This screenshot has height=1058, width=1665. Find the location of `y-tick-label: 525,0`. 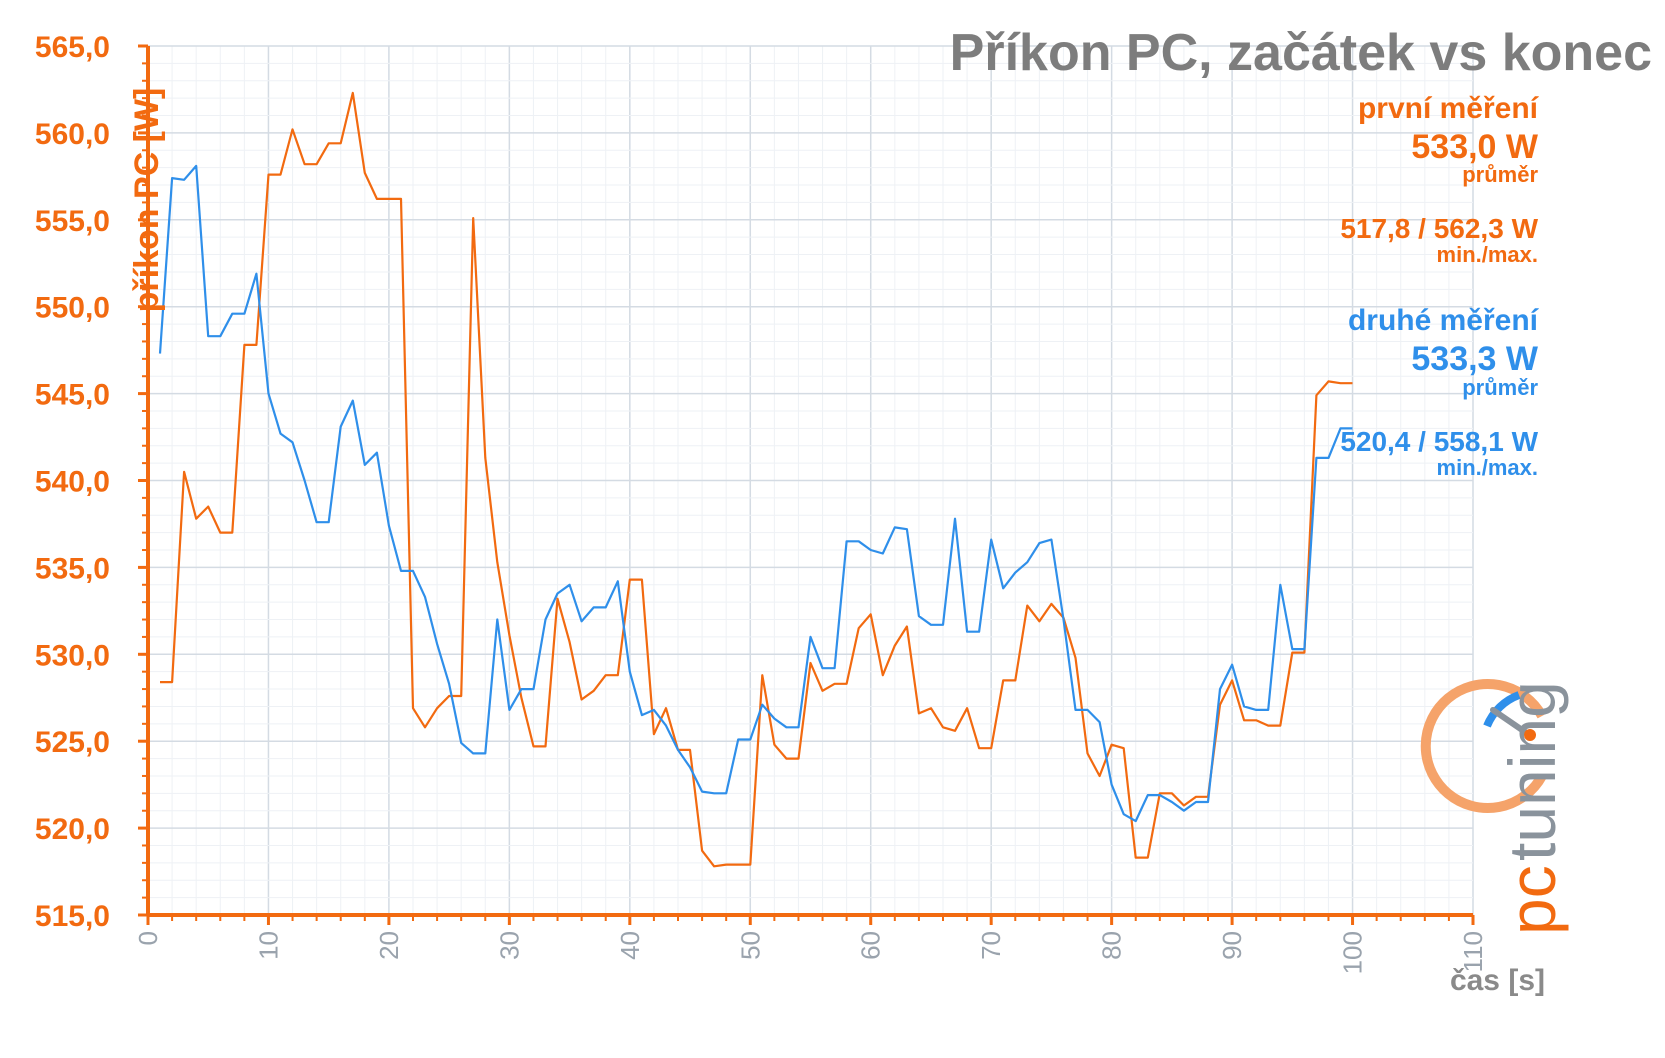

y-tick-label: 525,0 is located at coordinates (72, 742).